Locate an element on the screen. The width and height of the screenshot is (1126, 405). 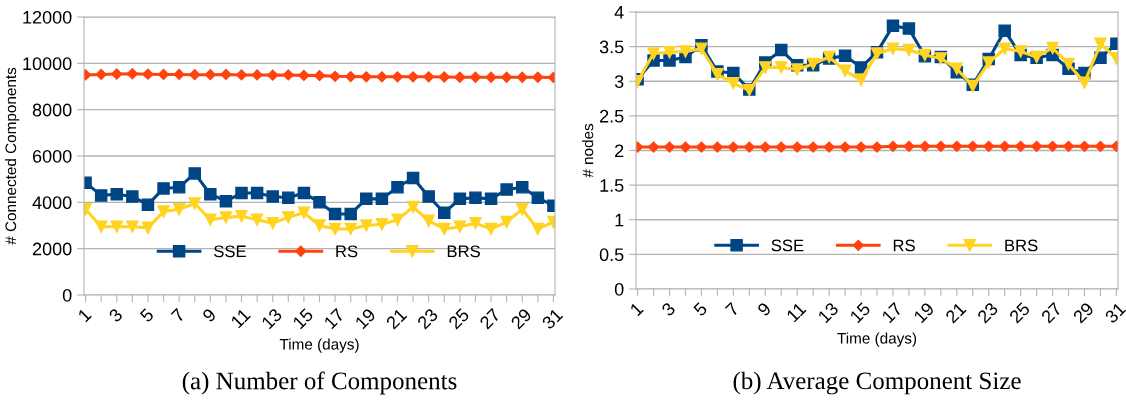
y-tick-label: 3.5 is located at coordinates (611, 47).